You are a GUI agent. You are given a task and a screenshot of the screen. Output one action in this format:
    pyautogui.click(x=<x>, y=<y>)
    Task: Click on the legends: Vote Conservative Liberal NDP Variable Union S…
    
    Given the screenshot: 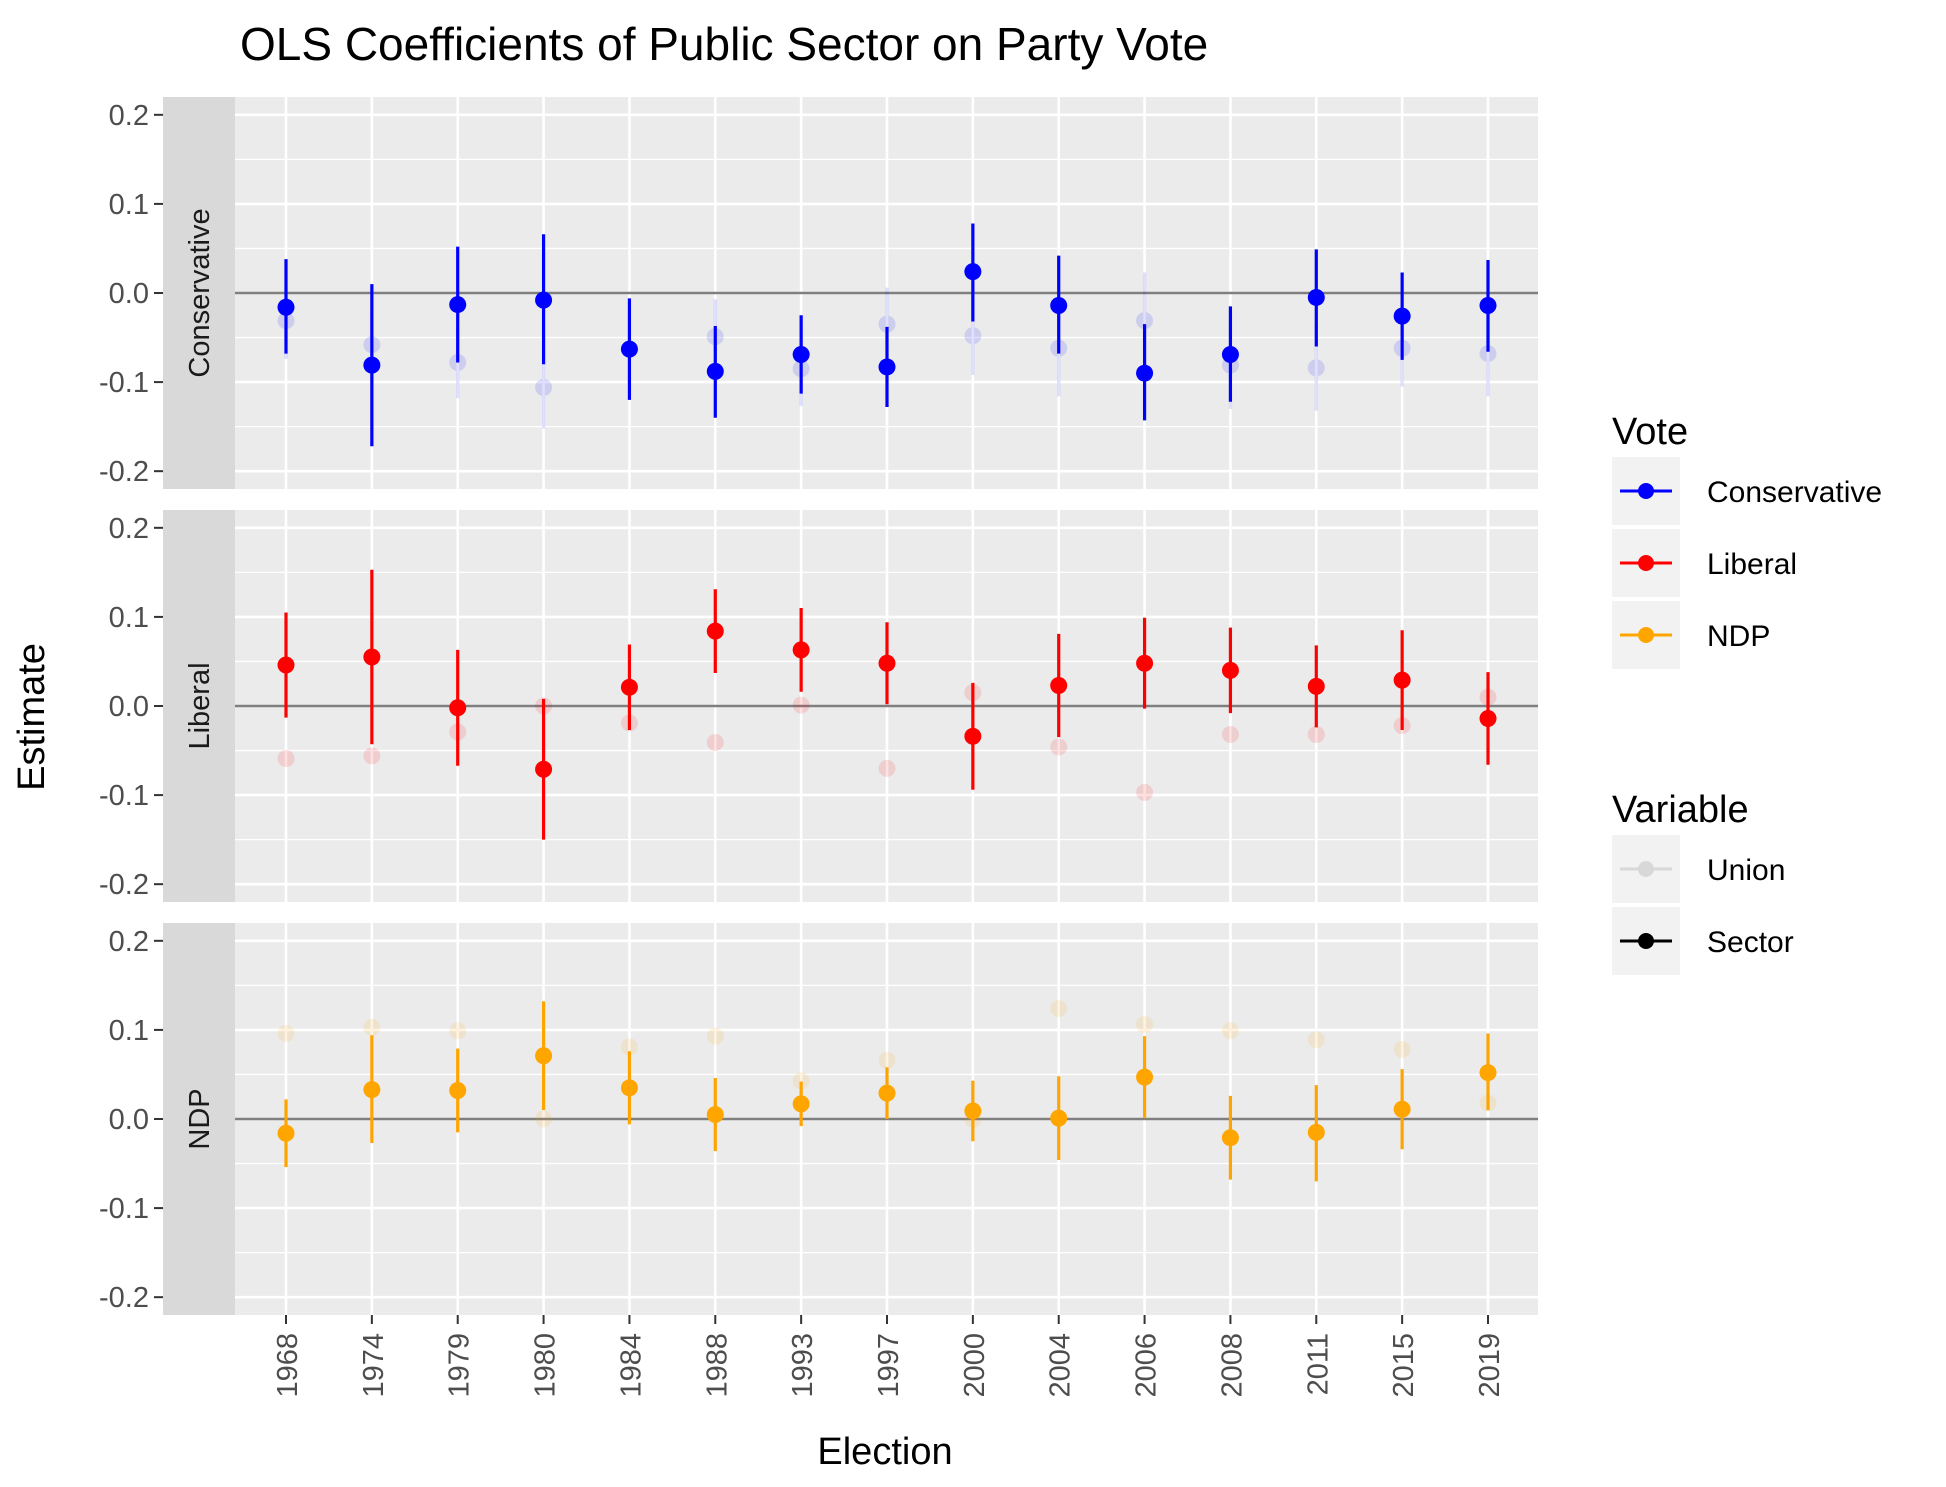 What is the action you would take?
    pyautogui.click(x=1747, y=693)
    